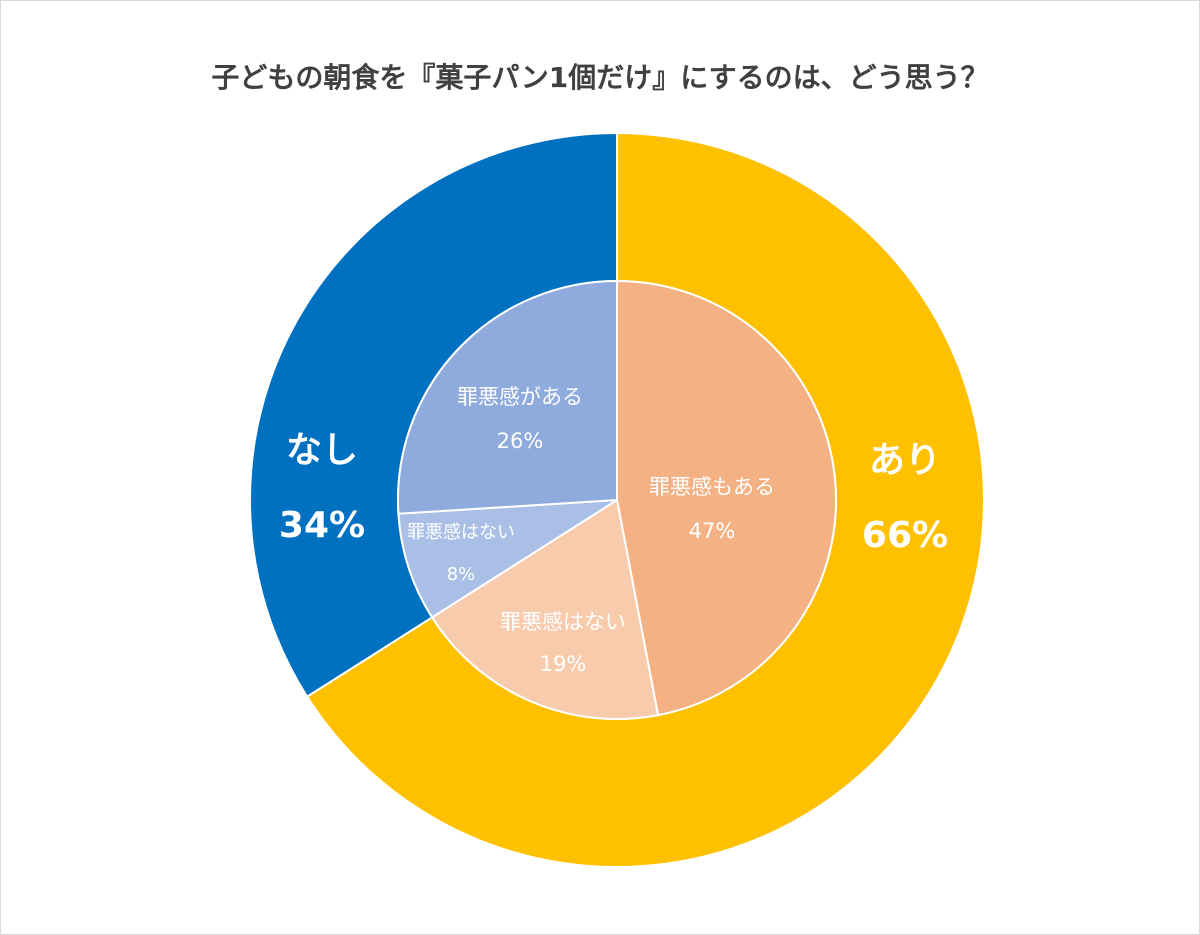 The image size is (1200, 935). I want to click on outer-value-label: 34%, so click(322, 525).